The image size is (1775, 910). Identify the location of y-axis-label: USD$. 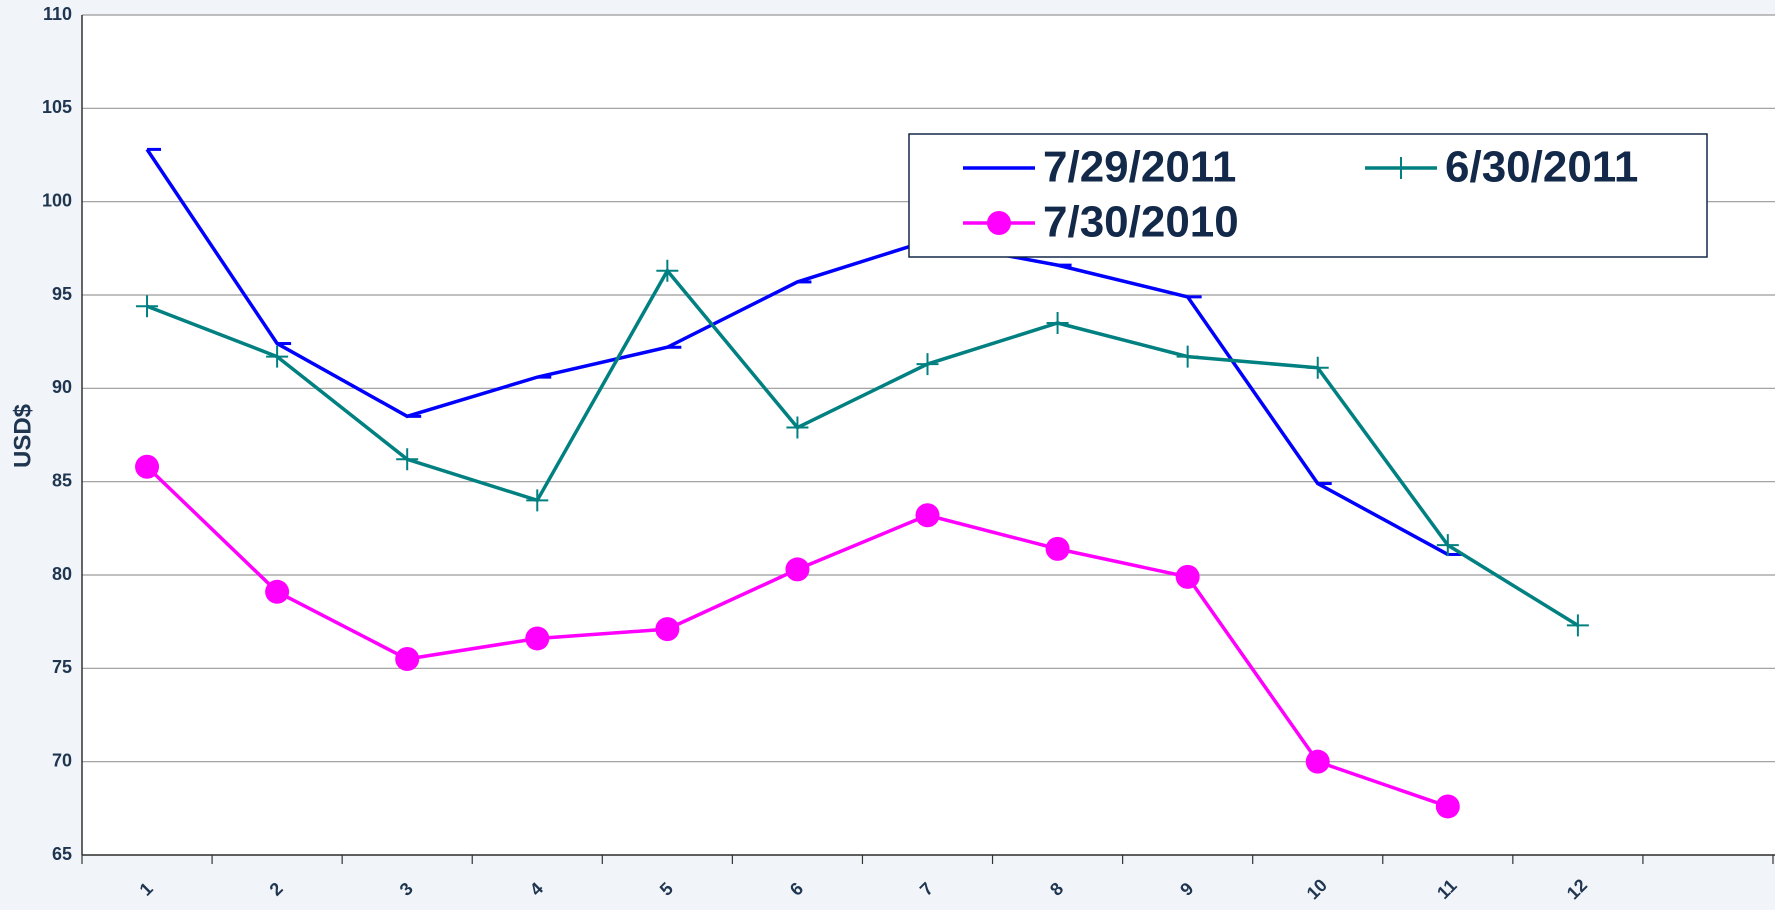
(22, 435).